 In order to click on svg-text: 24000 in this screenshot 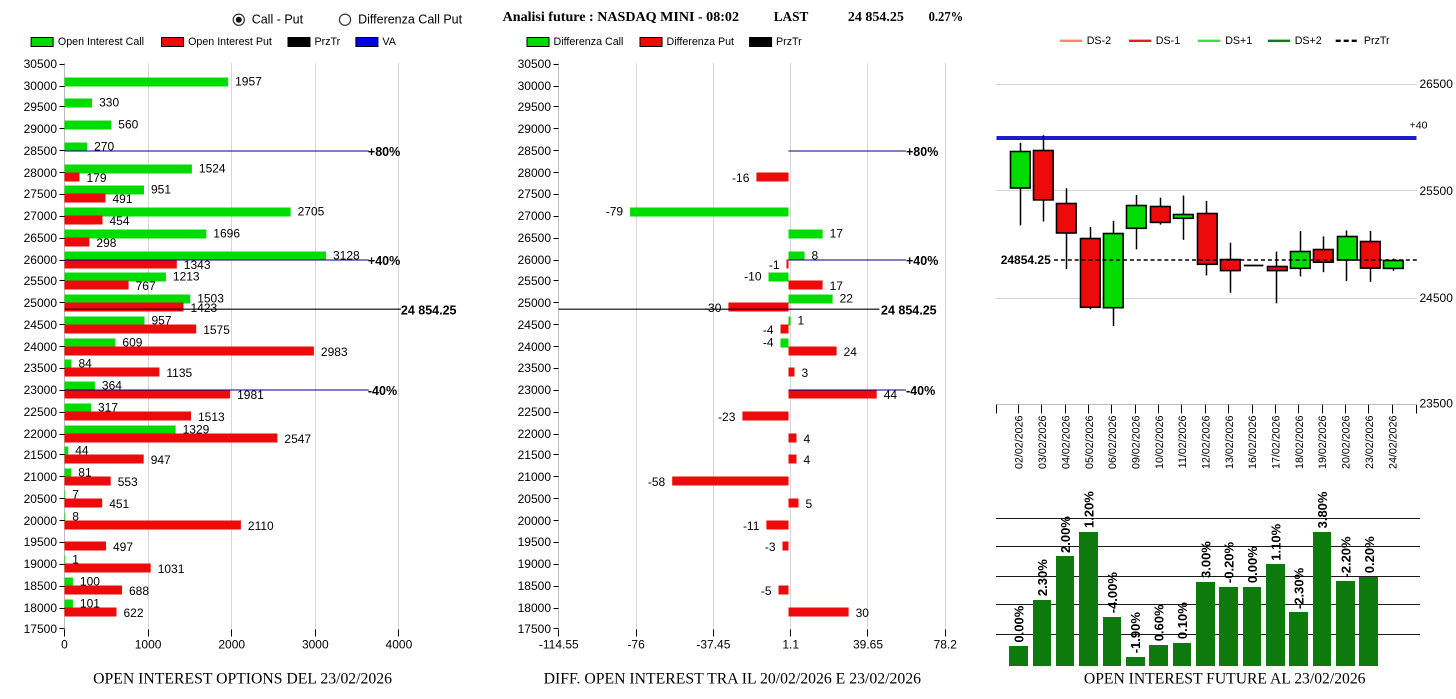, I will do `click(535, 347)`.